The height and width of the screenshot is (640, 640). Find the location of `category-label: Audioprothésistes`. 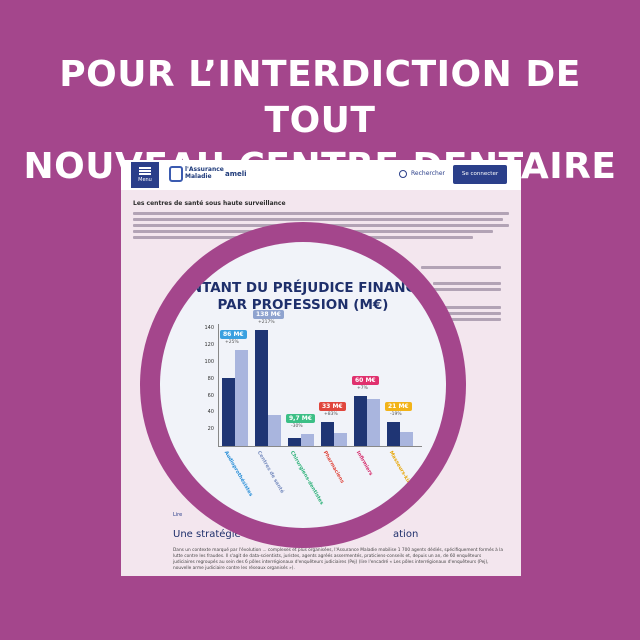

category-label: Audioprothésistes is located at coordinates (238, 474).